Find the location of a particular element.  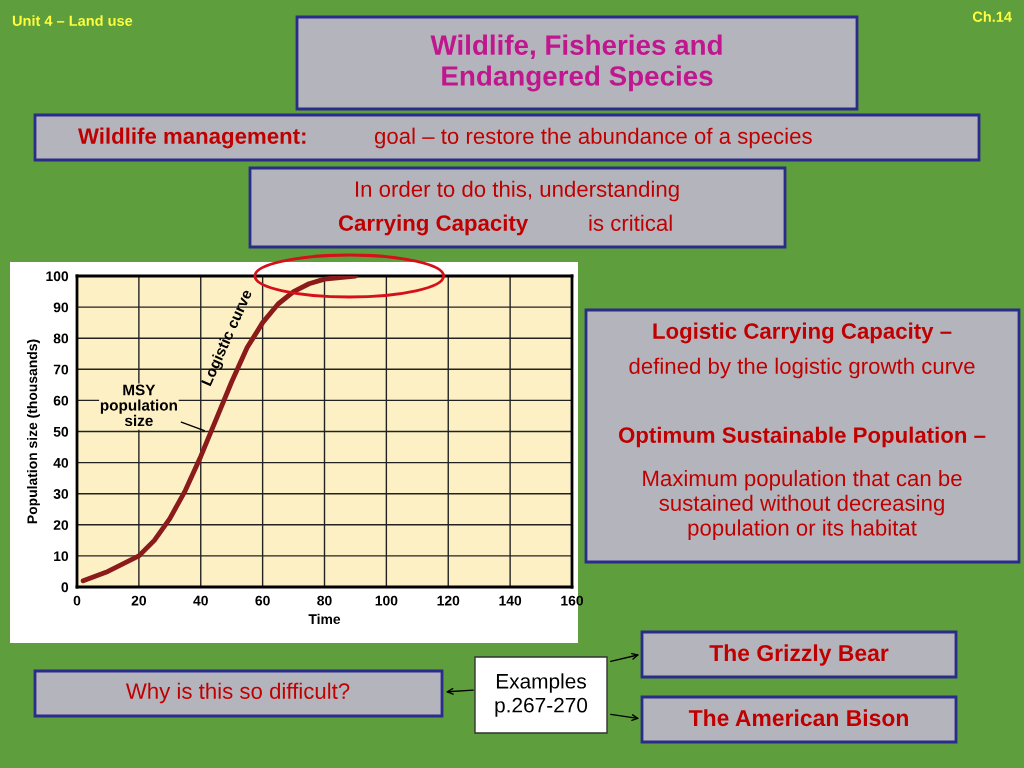

line-series is located at coordinates (219, 430).